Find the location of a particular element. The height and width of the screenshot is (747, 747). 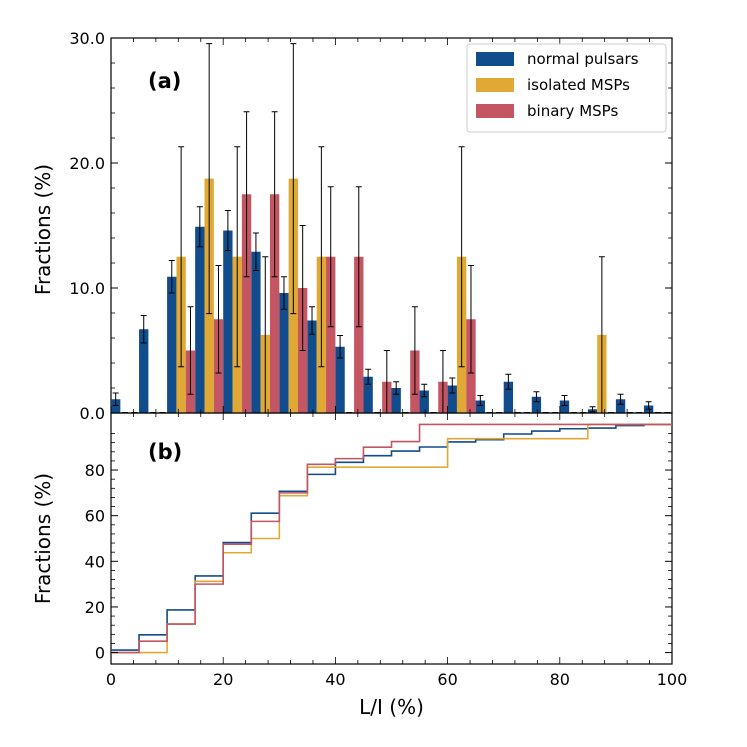

y-tick-label: 80 is located at coordinates (95, 470).